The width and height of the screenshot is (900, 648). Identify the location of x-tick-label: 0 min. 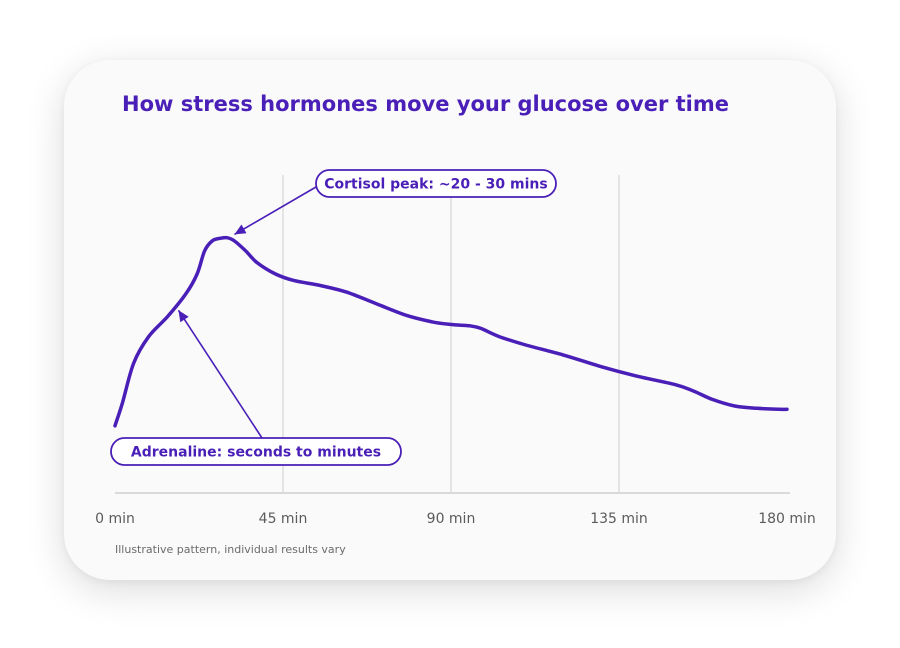
(115, 519).